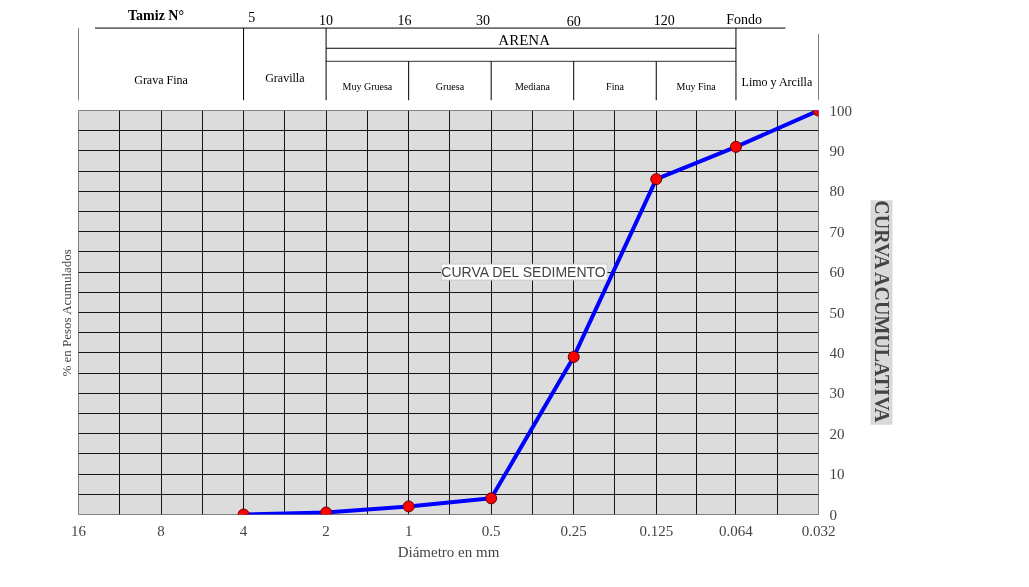 The width and height of the screenshot is (1029, 587). Describe the element at coordinates (408, 530) in the screenshot. I see `x-tick-label: 1` at that location.